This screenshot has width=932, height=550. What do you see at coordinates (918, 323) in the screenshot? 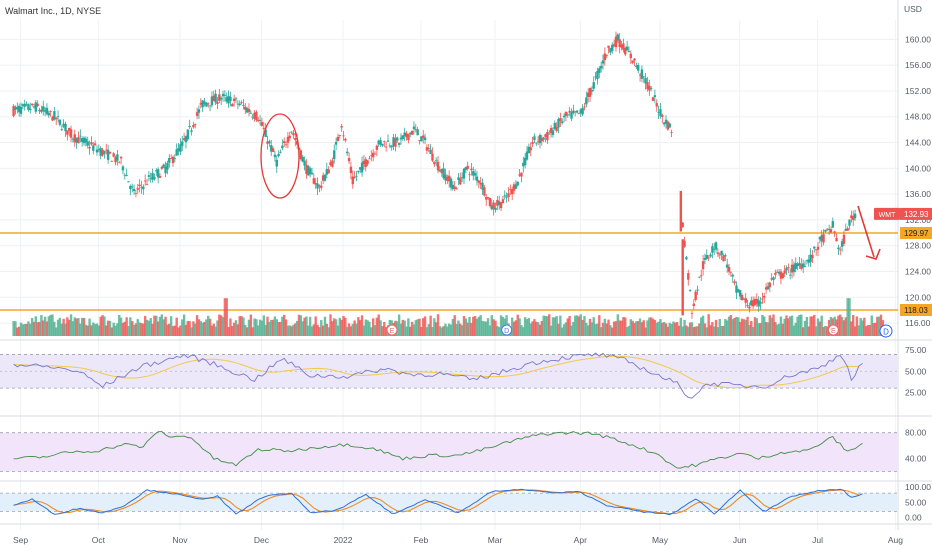
I see `price-tick-label: 116.00` at bounding box center [918, 323].